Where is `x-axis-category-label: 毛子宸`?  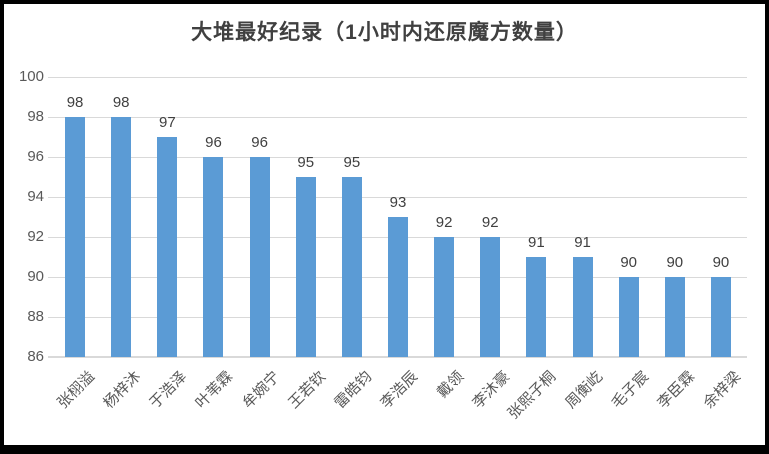 x-axis-category-label: 毛子宸 is located at coordinates (629, 390).